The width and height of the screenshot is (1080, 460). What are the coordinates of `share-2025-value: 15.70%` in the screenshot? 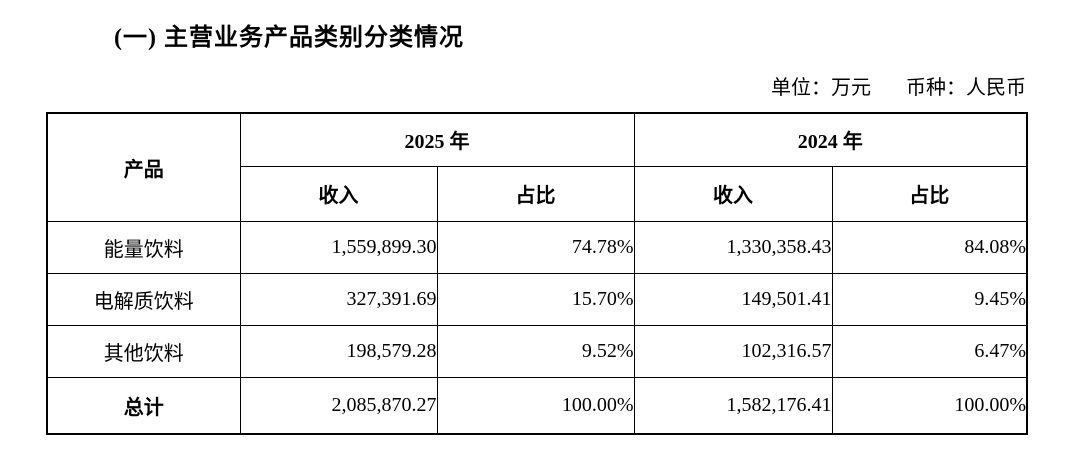 It's located at (535, 299).